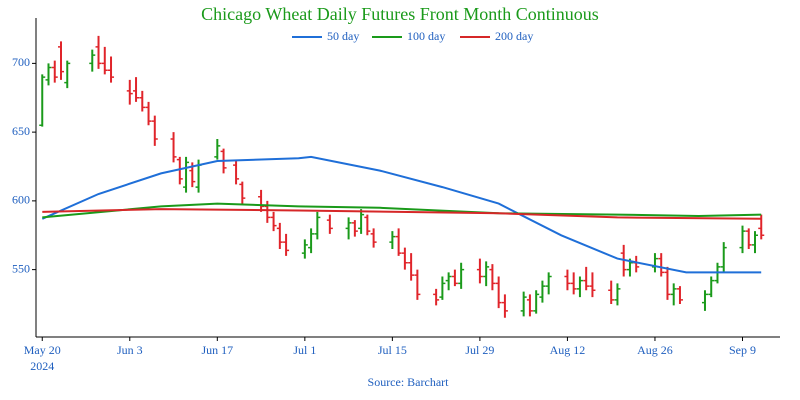  What do you see at coordinates (568, 350) in the screenshot?
I see `x-tick-label: Aug 12` at bounding box center [568, 350].